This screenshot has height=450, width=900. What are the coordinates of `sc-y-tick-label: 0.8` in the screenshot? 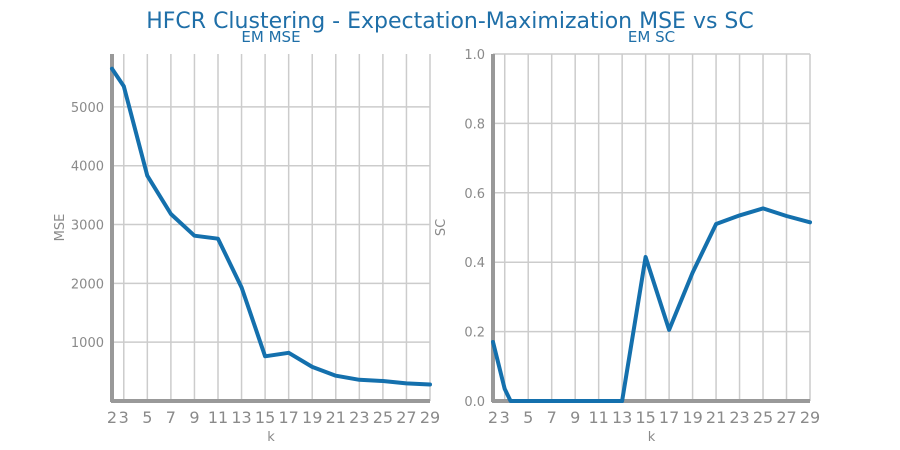 It's located at (474, 124).